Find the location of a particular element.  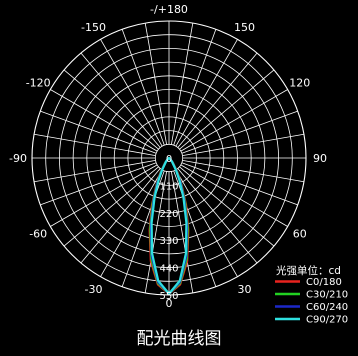

radial-tick-label: 0 is located at coordinates (169, 159).